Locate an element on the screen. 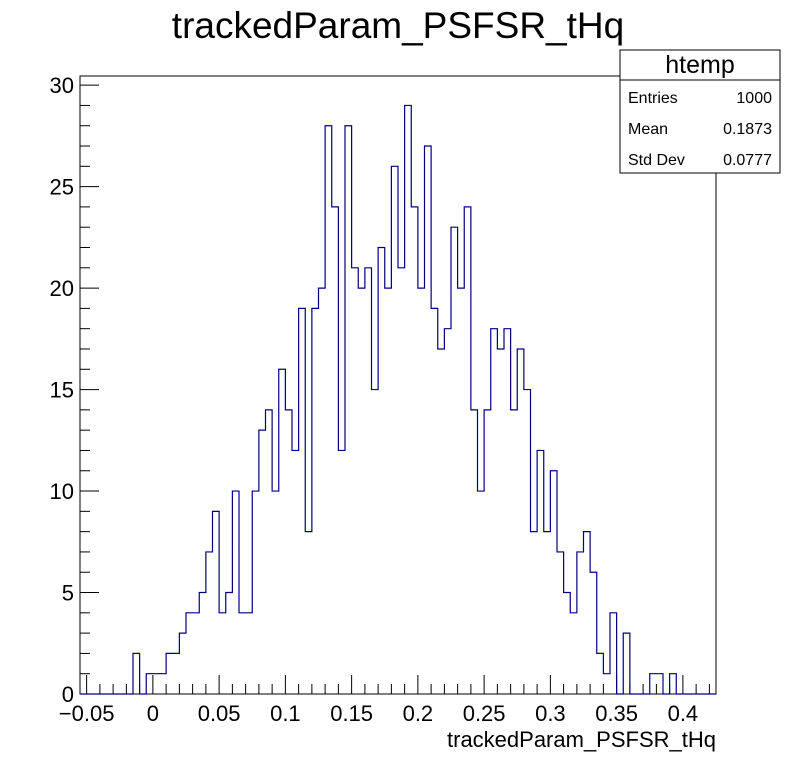  x-tick-label: 0.05 is located at coordinates (219, 713).